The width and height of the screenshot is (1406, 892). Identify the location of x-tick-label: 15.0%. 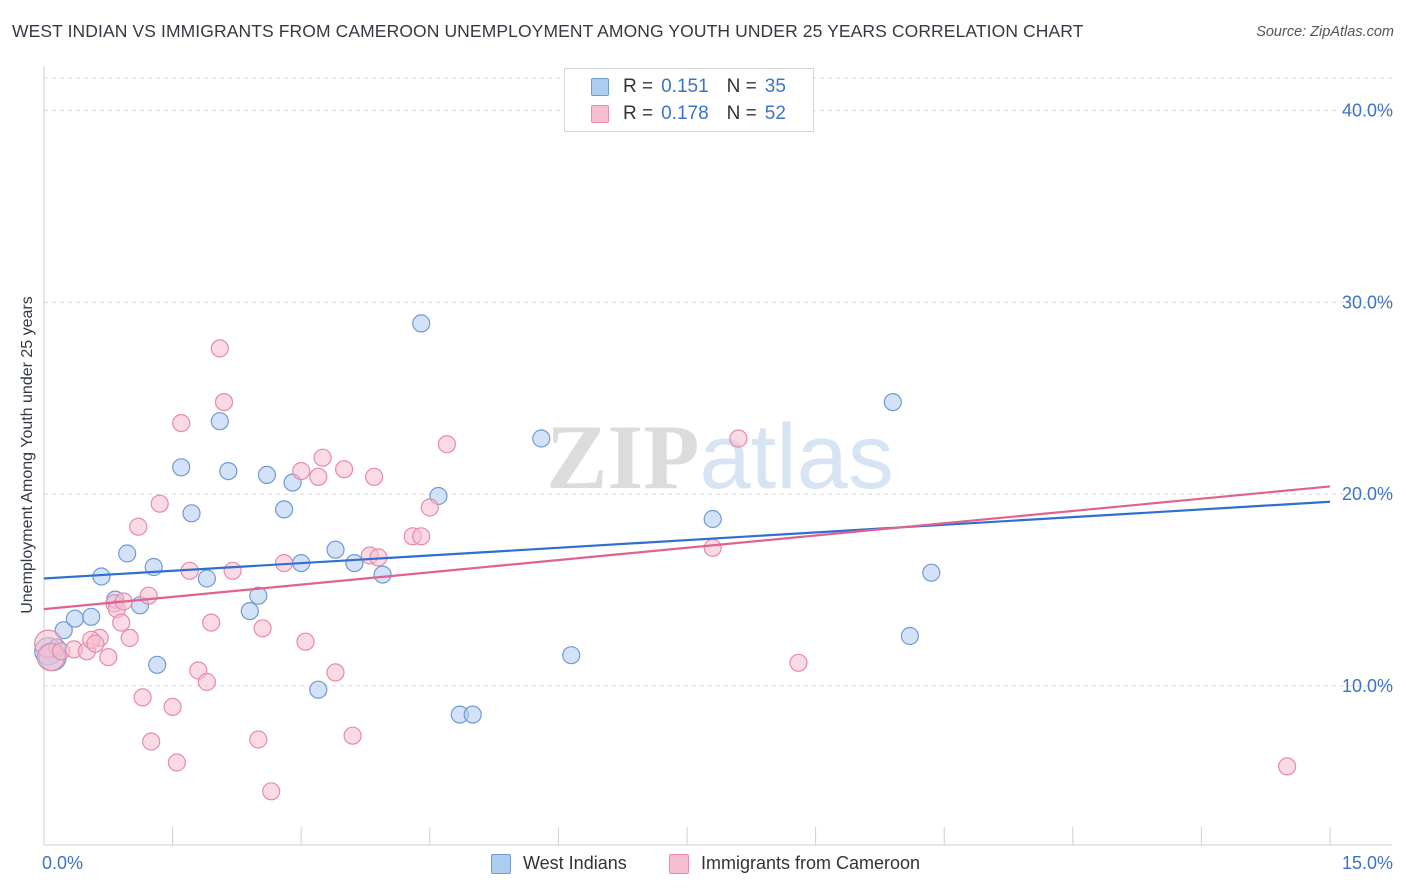
(1367, 863).